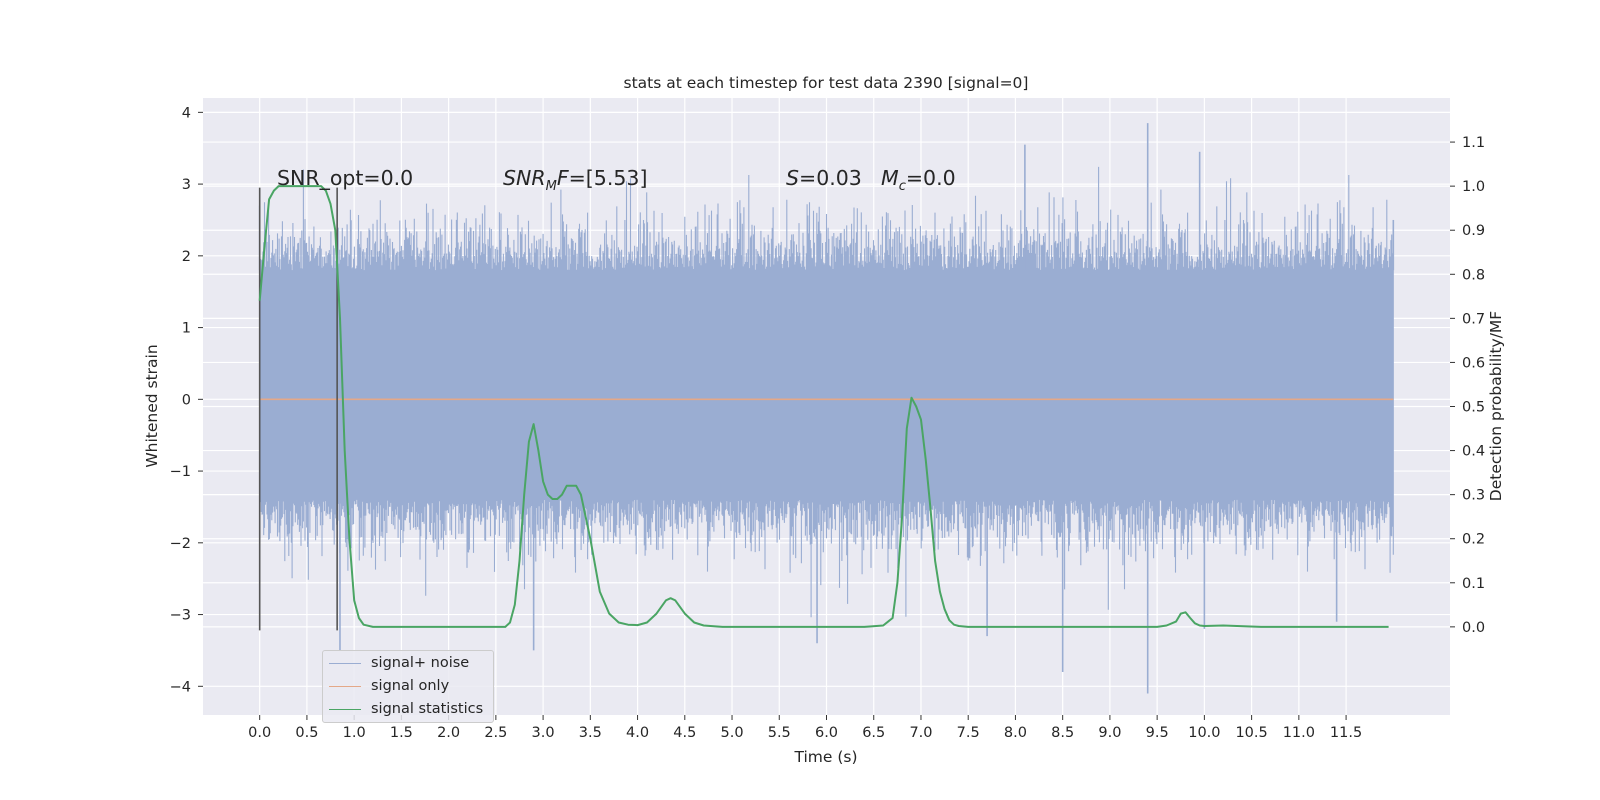 The height and width of the screenshot is (800, 1600). I want to click on x-tick-label: 0.0, so click(259, 733).